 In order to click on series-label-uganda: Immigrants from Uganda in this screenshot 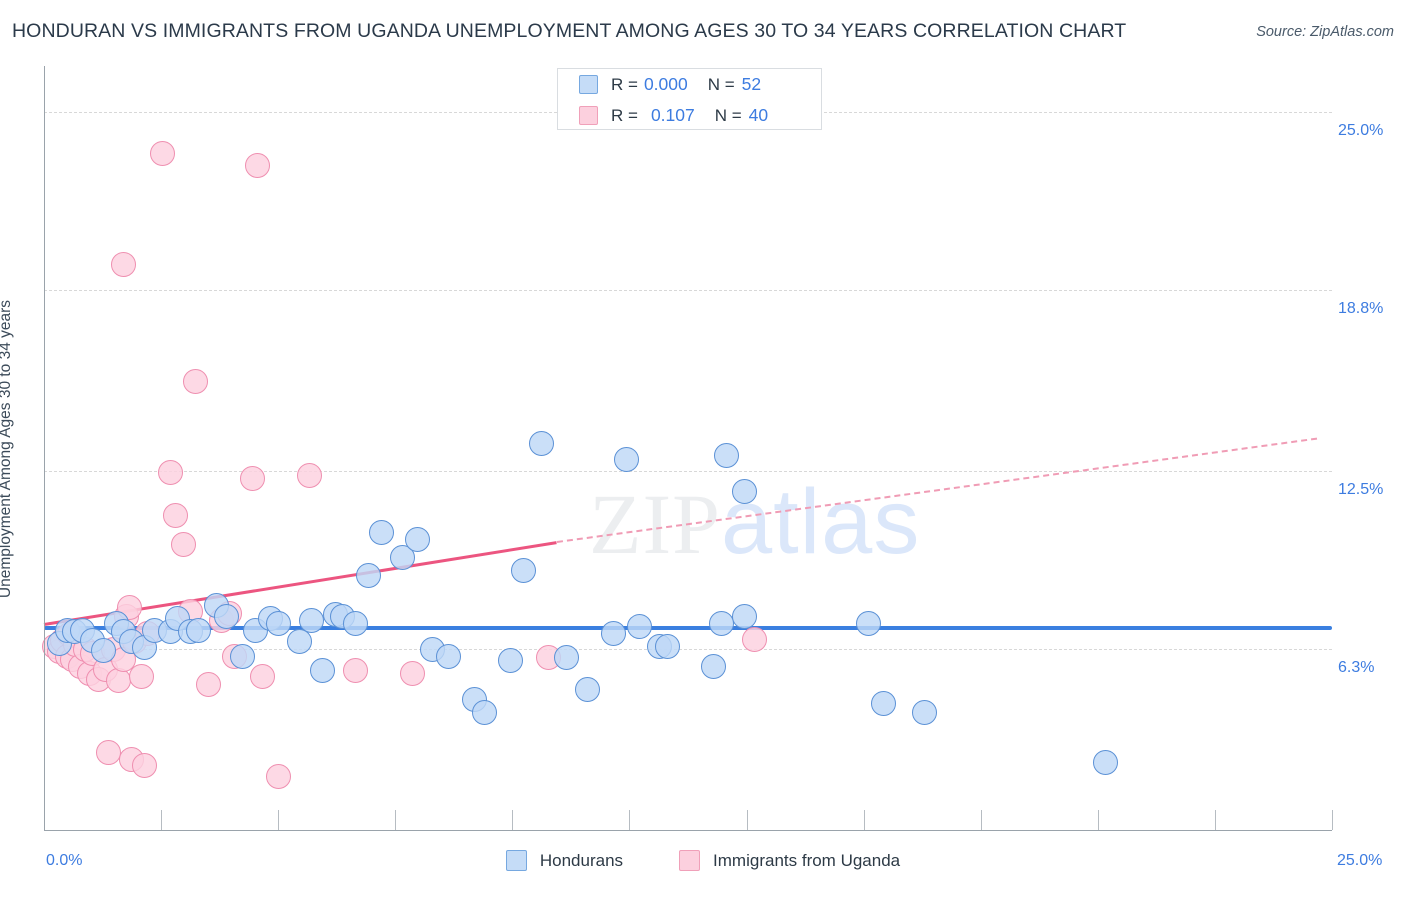, I will do `click(807, 860)`.